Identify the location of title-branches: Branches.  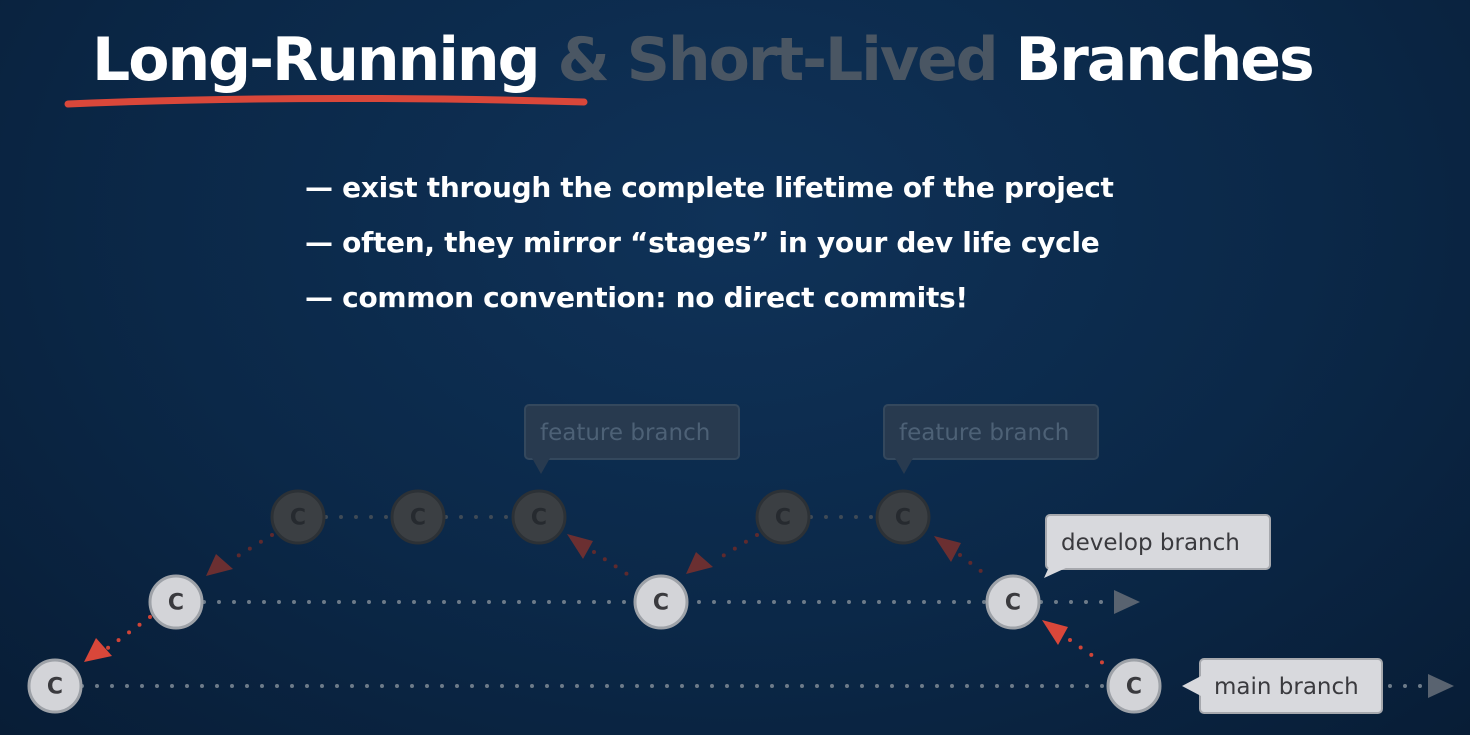
(1164, 60).